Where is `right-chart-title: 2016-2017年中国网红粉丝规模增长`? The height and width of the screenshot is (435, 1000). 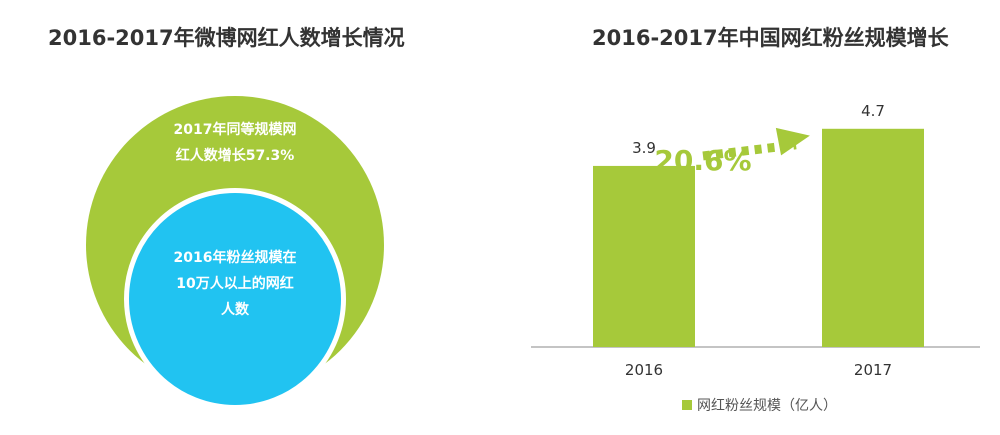
right-chart-title: 2016-2017年中国网红粉丝规模增长 is located at coordinates (770, 38).